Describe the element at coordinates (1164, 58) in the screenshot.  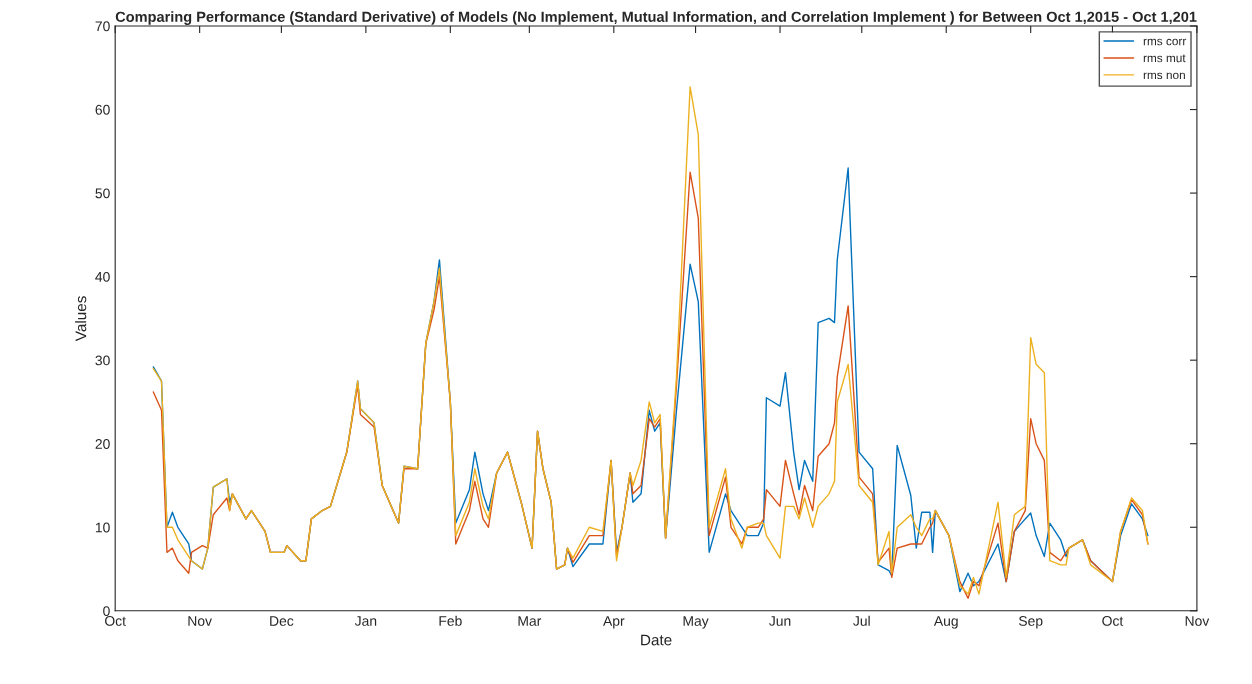
I see `legend-label: rms mut` at that location.